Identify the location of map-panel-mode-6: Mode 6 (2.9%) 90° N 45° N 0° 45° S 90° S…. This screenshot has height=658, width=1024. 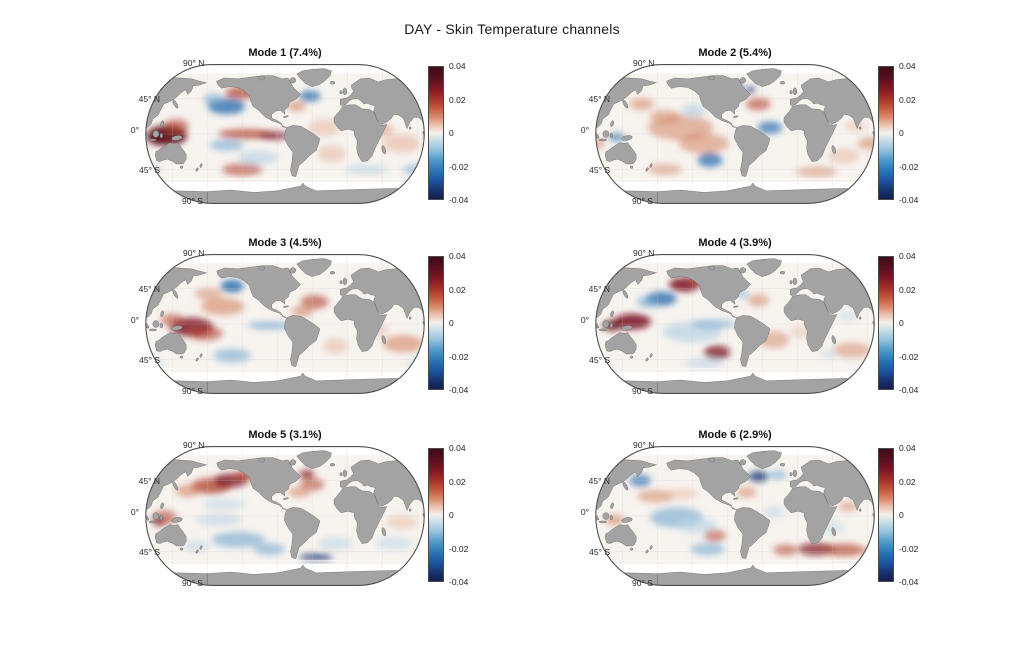
(757, 516).